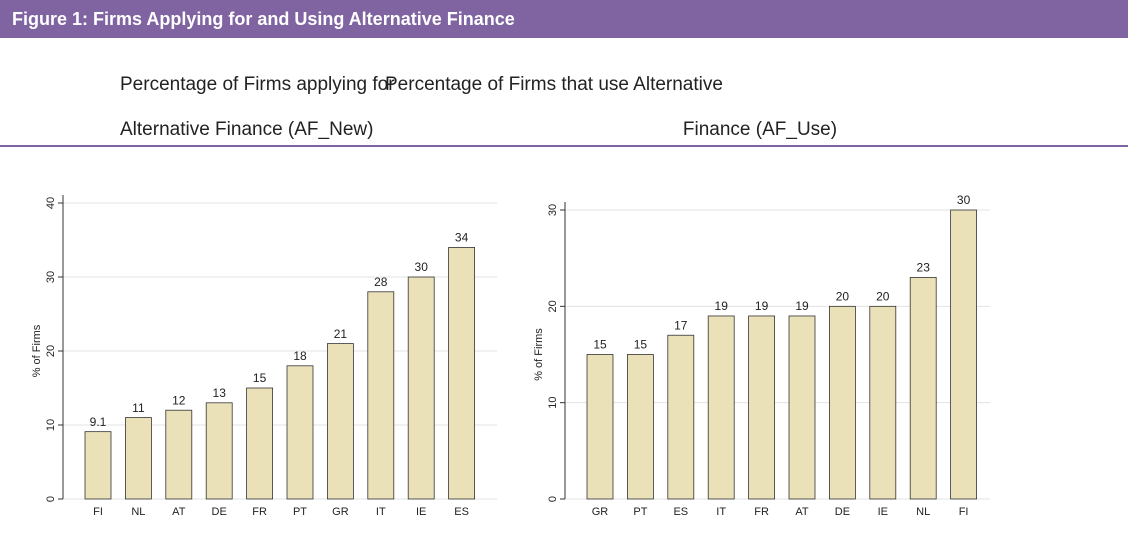  Describe the element at coordinates (564, 19) in the screenshot. I see `header-bar` at that location.